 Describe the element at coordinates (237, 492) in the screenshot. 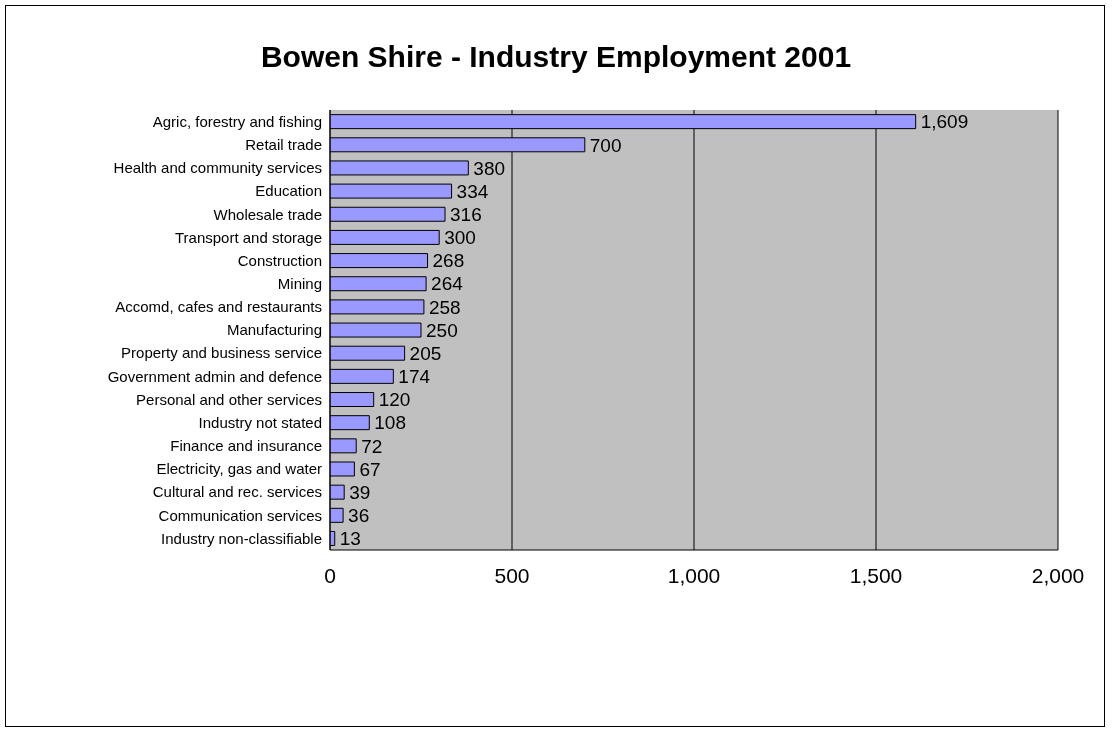

I see `y-tick-label: Cultural and rec. services` at that location.